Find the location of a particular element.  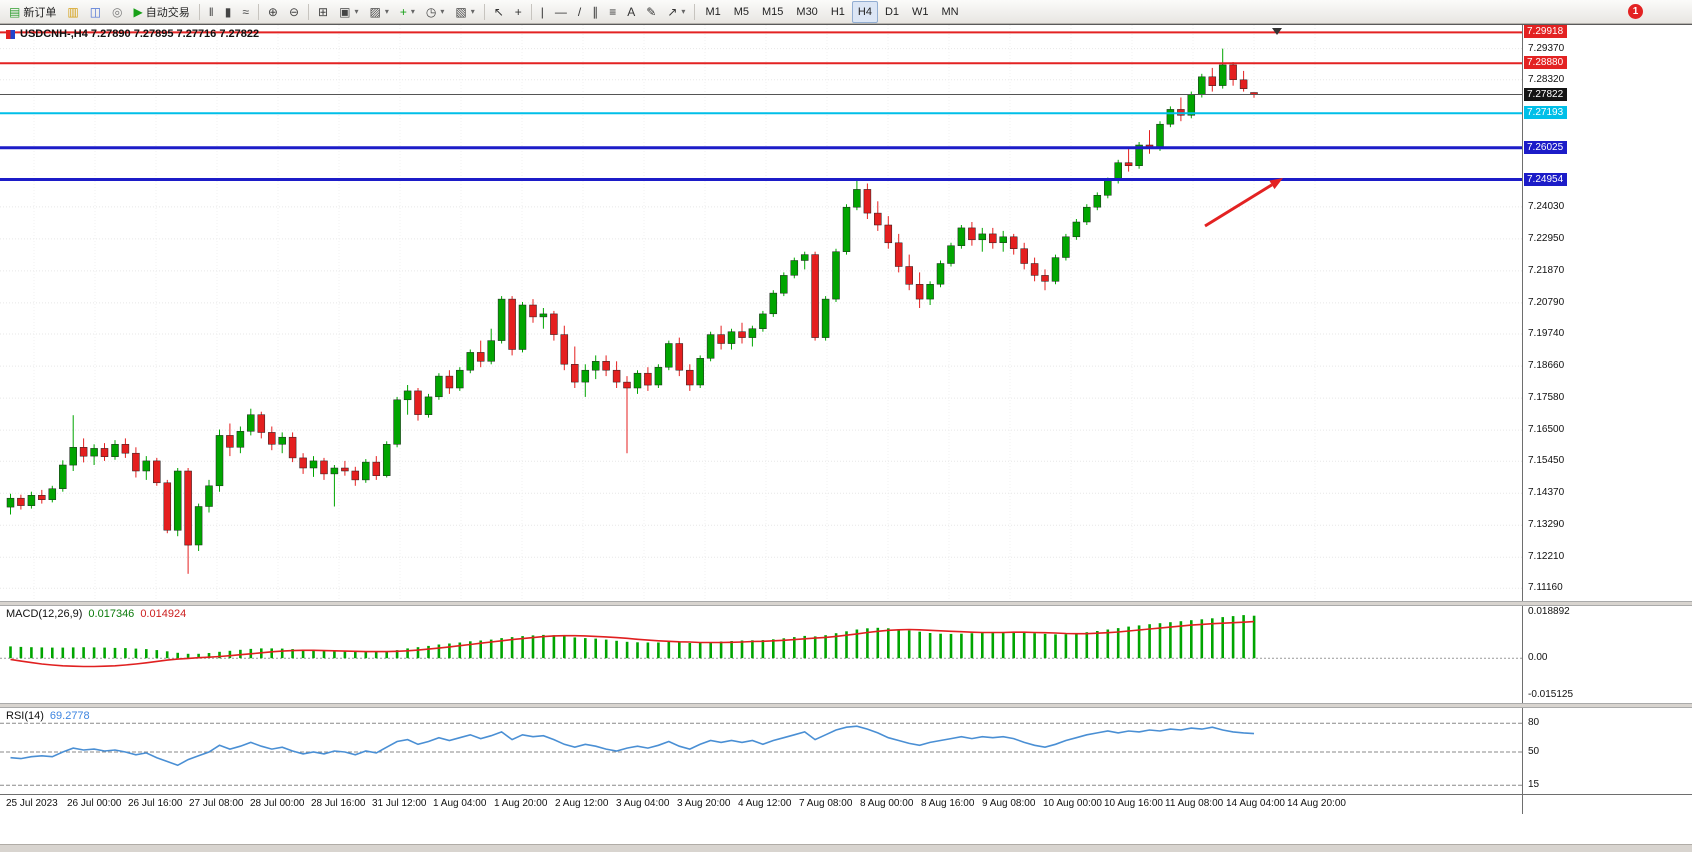

navigator-button: ◫ is located at coordinates (95, 12).